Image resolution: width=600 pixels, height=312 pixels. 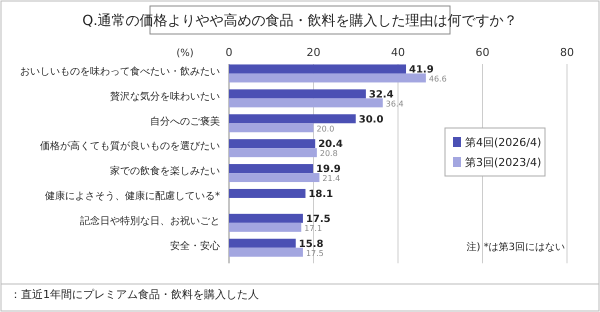 I want to click on data-label: 30.0, so click(x=371, y=120).